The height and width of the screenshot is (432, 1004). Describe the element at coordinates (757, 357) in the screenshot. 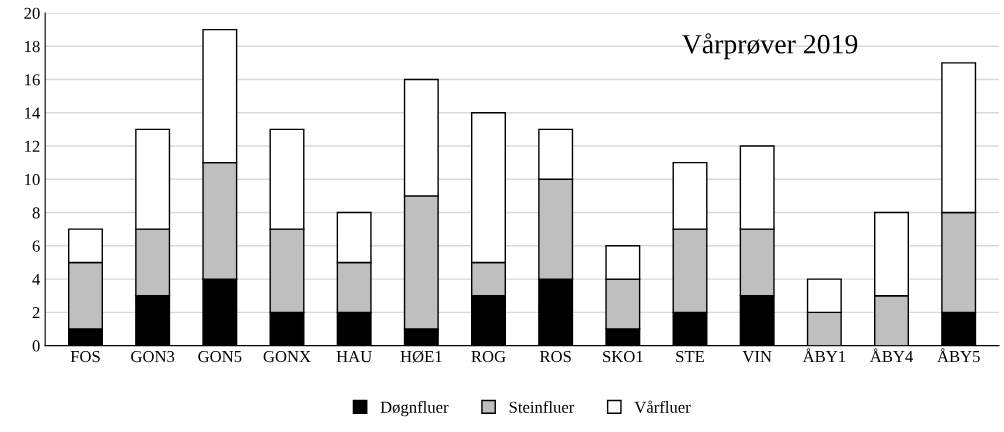

I see `x-tick-label: VIN` at that location.